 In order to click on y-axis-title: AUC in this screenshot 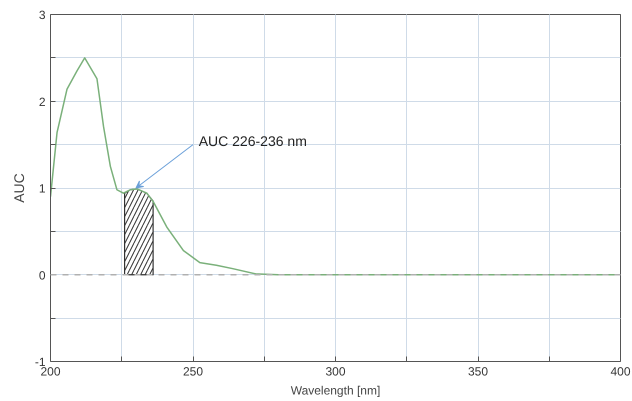, I will do `click(18, 188)`.